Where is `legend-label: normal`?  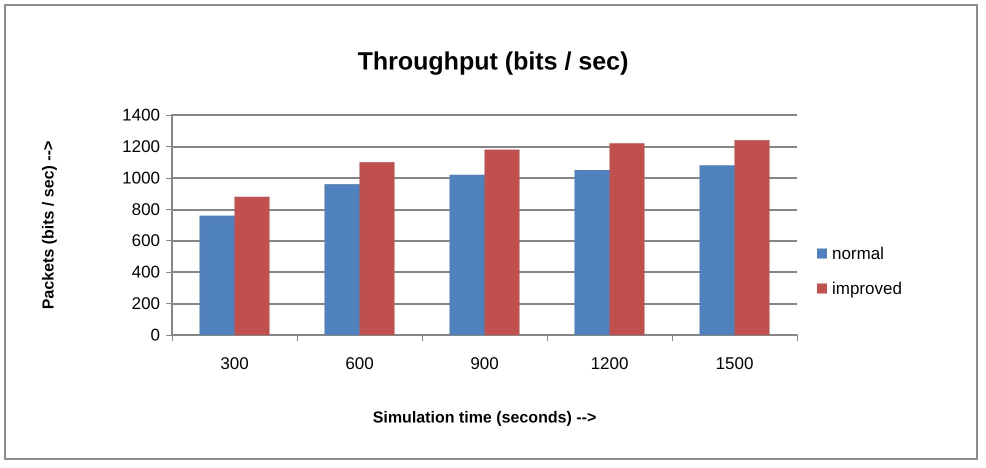 legend-label: normal is located at coordinates (858, 253).